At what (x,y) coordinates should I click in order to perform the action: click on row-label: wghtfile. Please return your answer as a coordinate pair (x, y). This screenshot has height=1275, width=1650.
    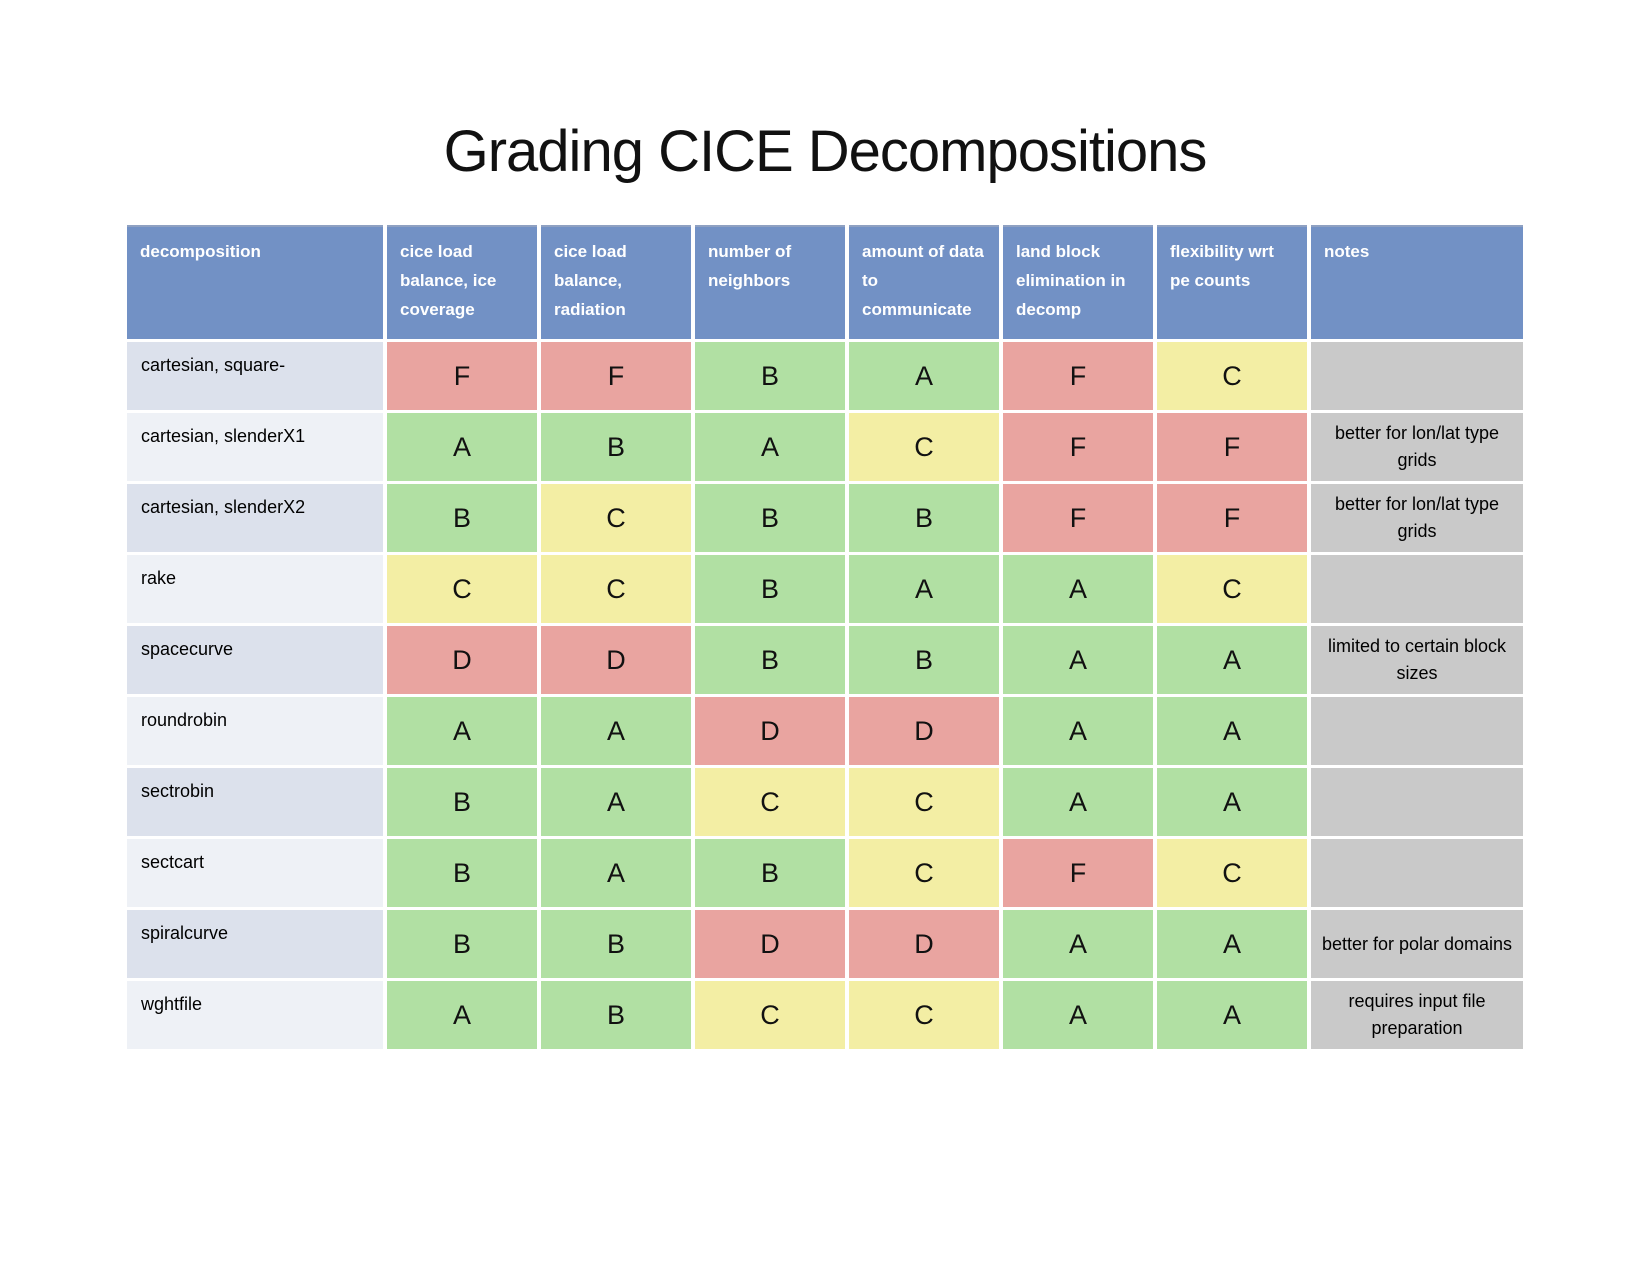
    Looking at the image, I should click on (255, 1015).